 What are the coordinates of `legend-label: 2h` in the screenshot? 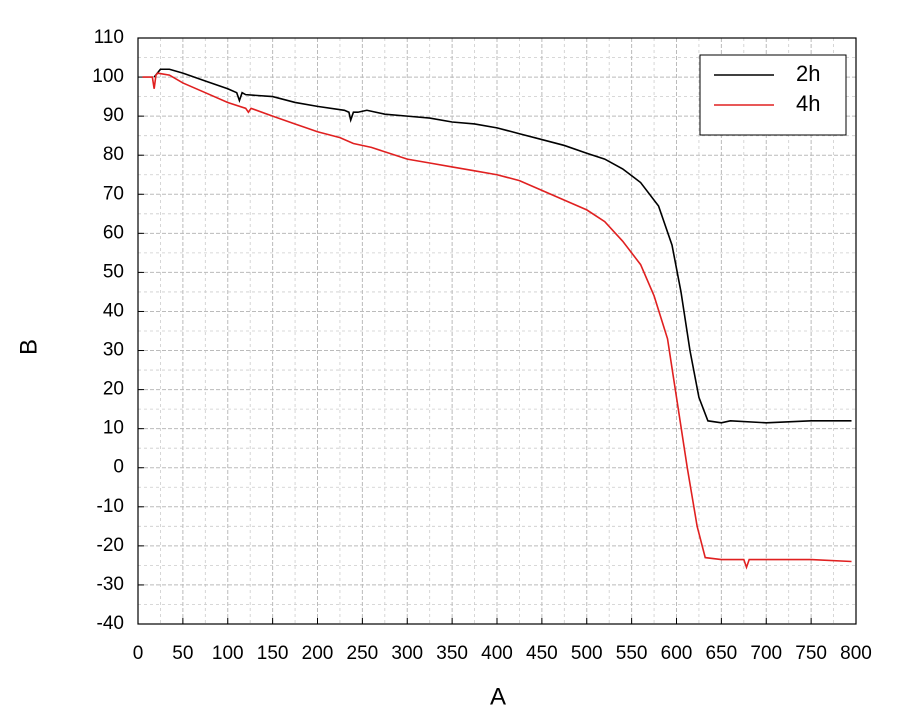 It's located at (808, 73).